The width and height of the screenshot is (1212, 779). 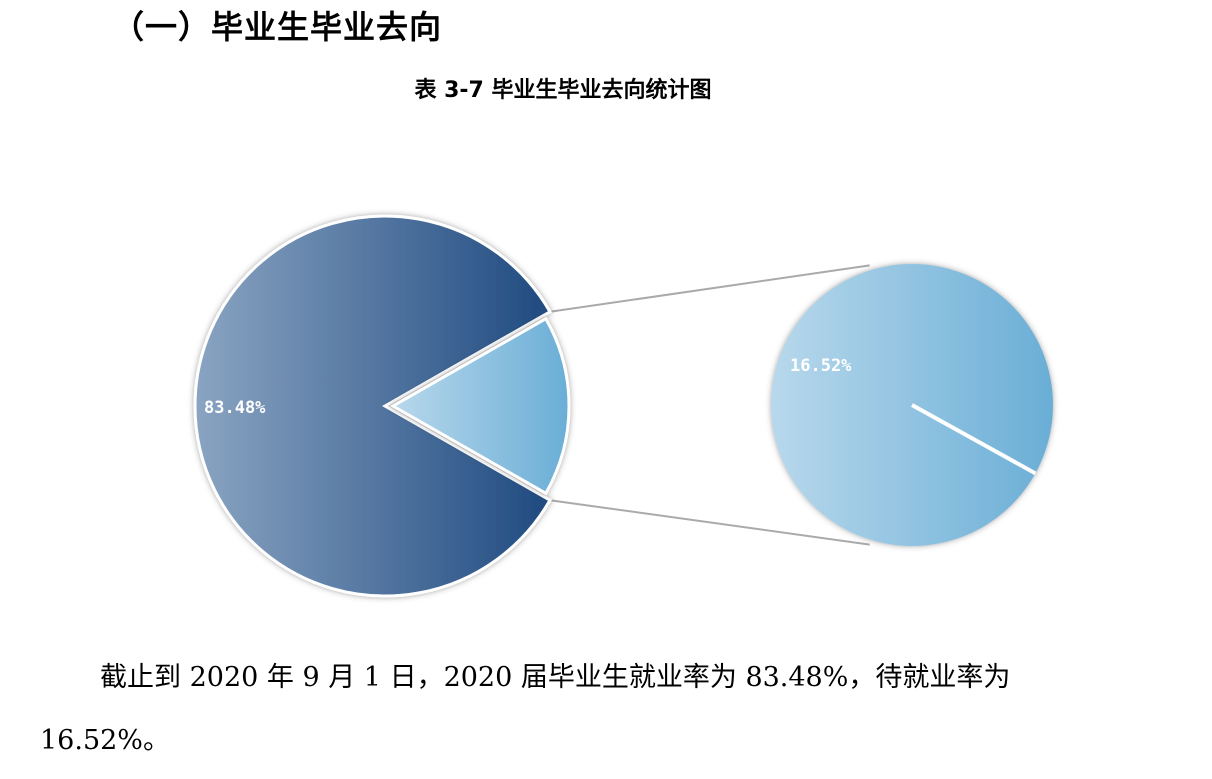 What do you see at coordinates (821, 366) in the screenshot?
I see `data-label-16: 16.52%` at bounding box center [821, 366].